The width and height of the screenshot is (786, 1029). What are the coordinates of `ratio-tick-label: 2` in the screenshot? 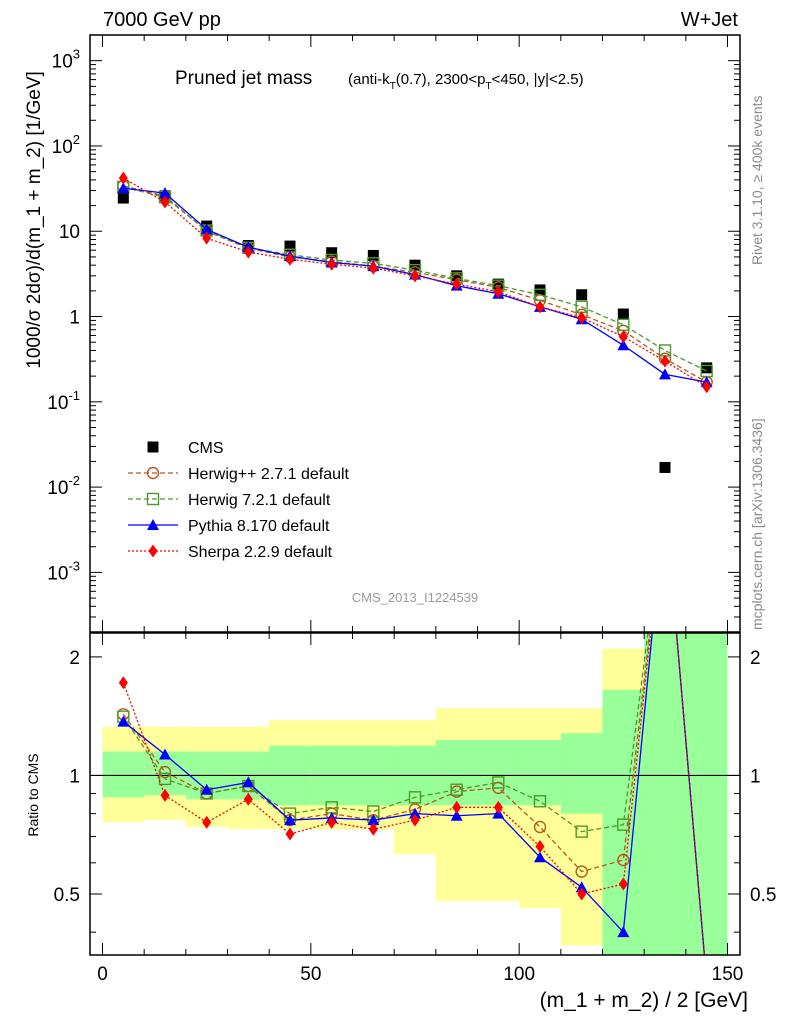 It's located at (74, 658).